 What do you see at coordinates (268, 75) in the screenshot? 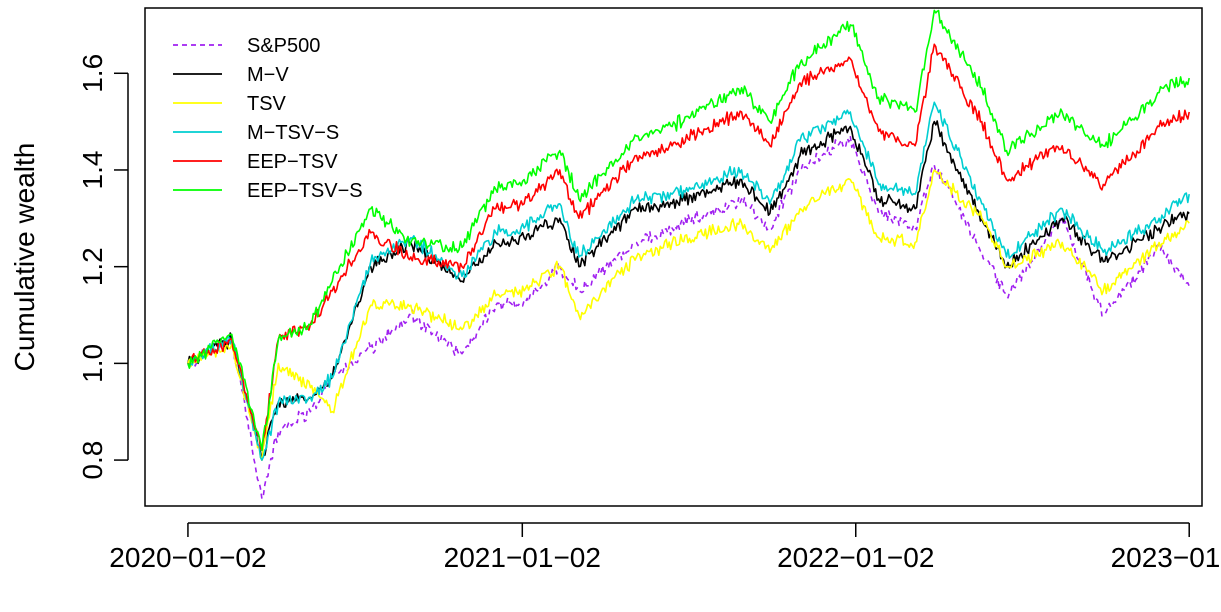
I see `legend-label: M−V` at bounding box center [268, 75].